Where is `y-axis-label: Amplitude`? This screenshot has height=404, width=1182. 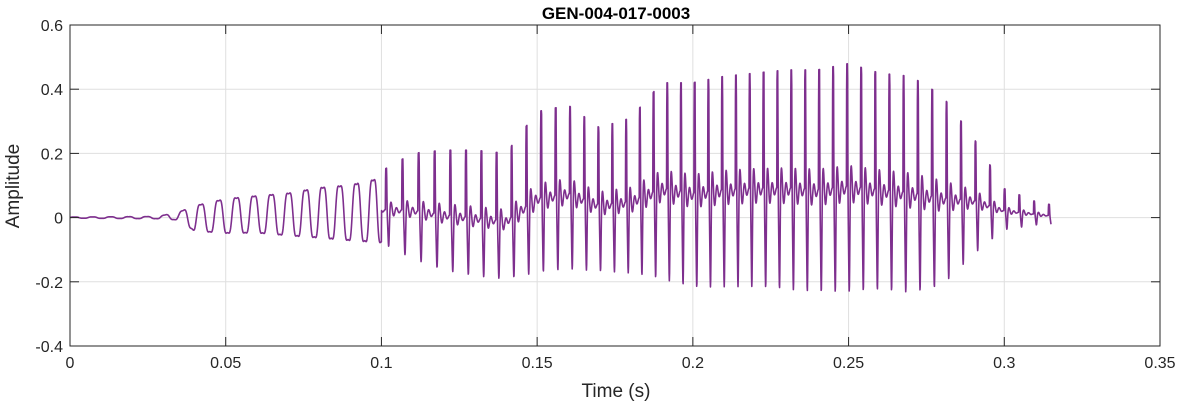
y-axis-label: Amplitude is located at coordinates (13, 186).